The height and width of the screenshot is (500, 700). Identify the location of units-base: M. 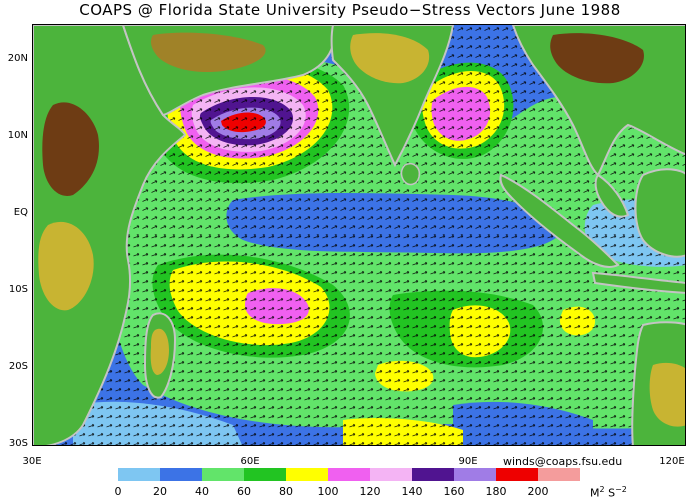
(595, 493).